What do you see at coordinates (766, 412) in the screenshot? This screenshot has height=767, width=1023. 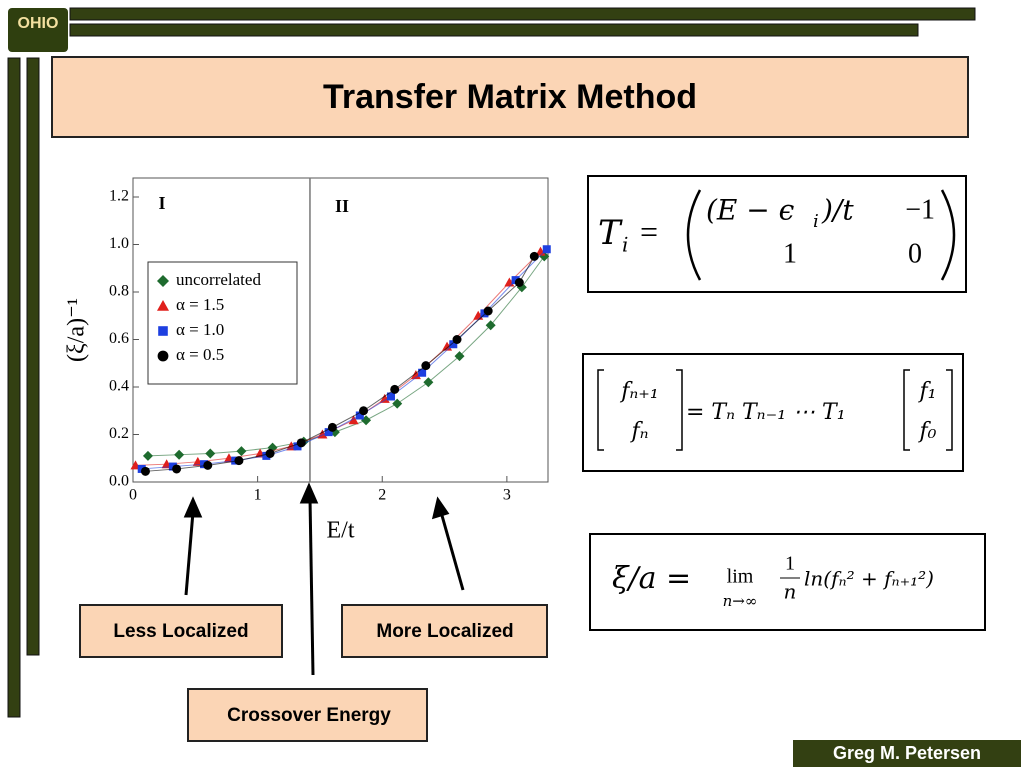 I see `equation-middle: = Tₙ Tₙ₋₁ ⋯ T₁` at bounding box center [766, 412].